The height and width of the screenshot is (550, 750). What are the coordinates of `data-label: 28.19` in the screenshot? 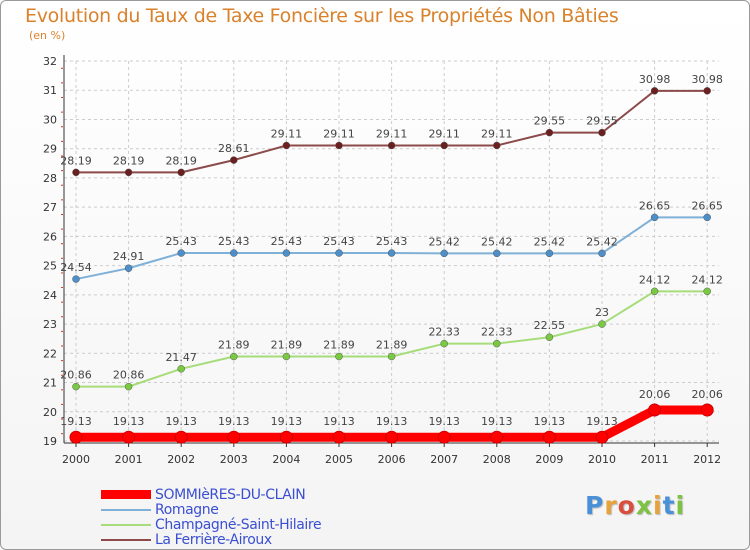 It's located at (181, 160).